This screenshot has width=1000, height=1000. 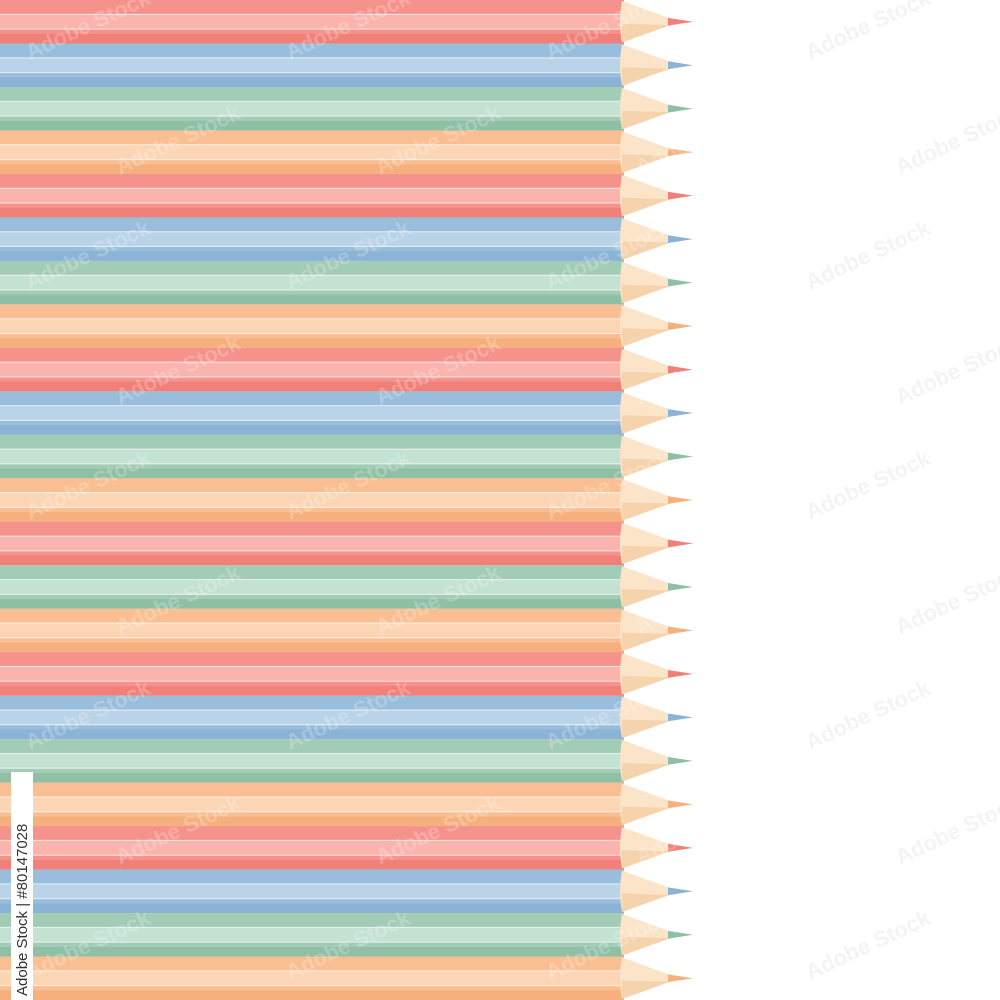 I want to click on side-label-group: Adobe Stock | #80147028, so click(x=22, y=886).